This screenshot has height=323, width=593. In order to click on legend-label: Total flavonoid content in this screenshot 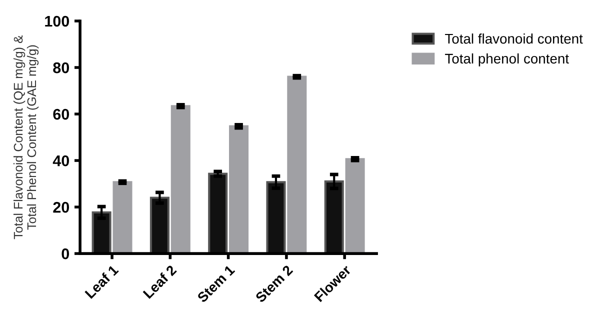, I will do `click(514, 38)`.